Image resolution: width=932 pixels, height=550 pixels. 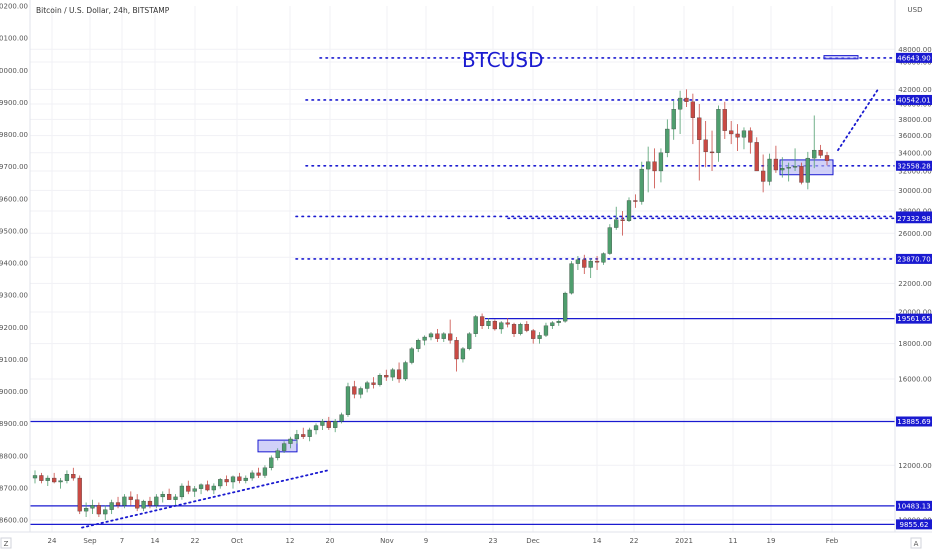 I want to click on left-tick-label: 9000.00, so click(x=14, y=392).